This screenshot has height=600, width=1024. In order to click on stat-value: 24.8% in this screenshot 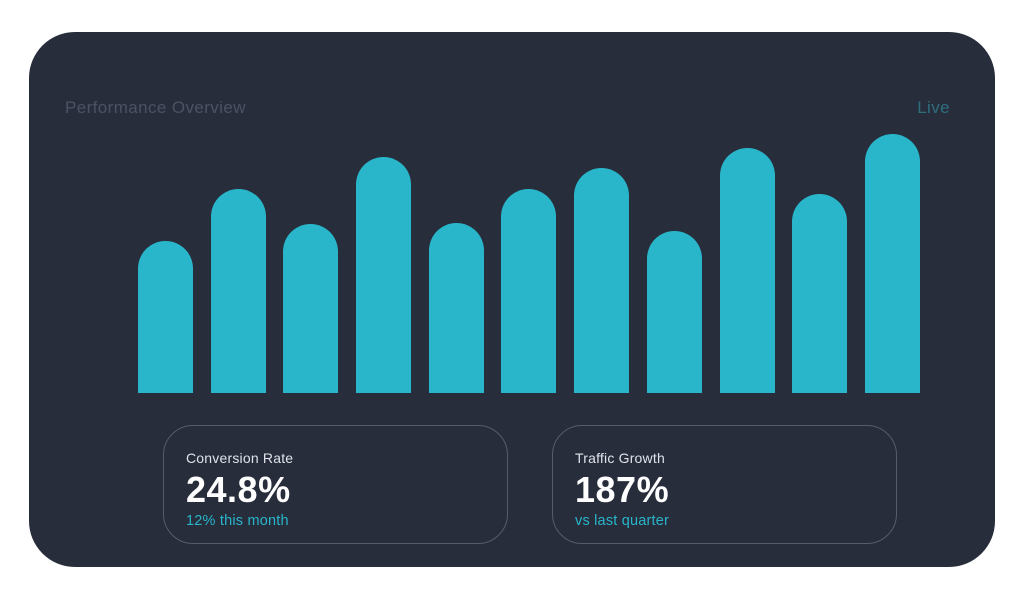, I will do `click(238, 489)`.